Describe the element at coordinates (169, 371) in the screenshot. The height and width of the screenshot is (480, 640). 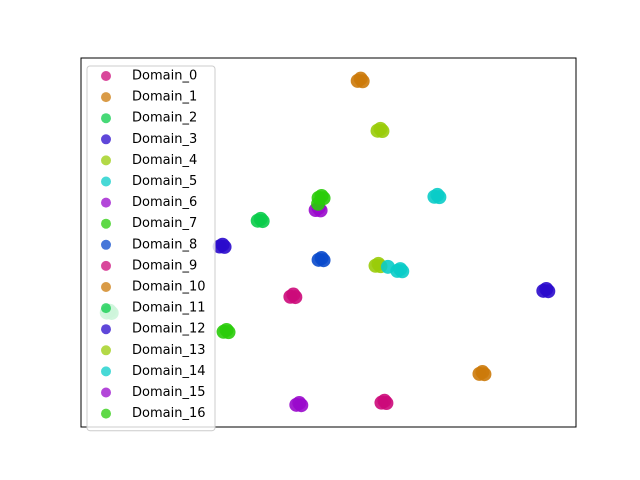
I see `legend-label: Domain_14` at that location.